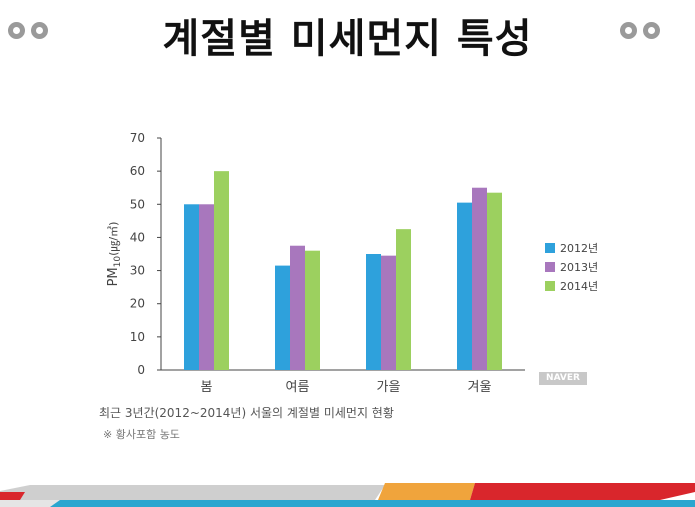 The image size is (695, 507). What do you see at coordinates (12, 496) in the screenshot?
I see `footer-red-left` at bounding box center [12, 496].